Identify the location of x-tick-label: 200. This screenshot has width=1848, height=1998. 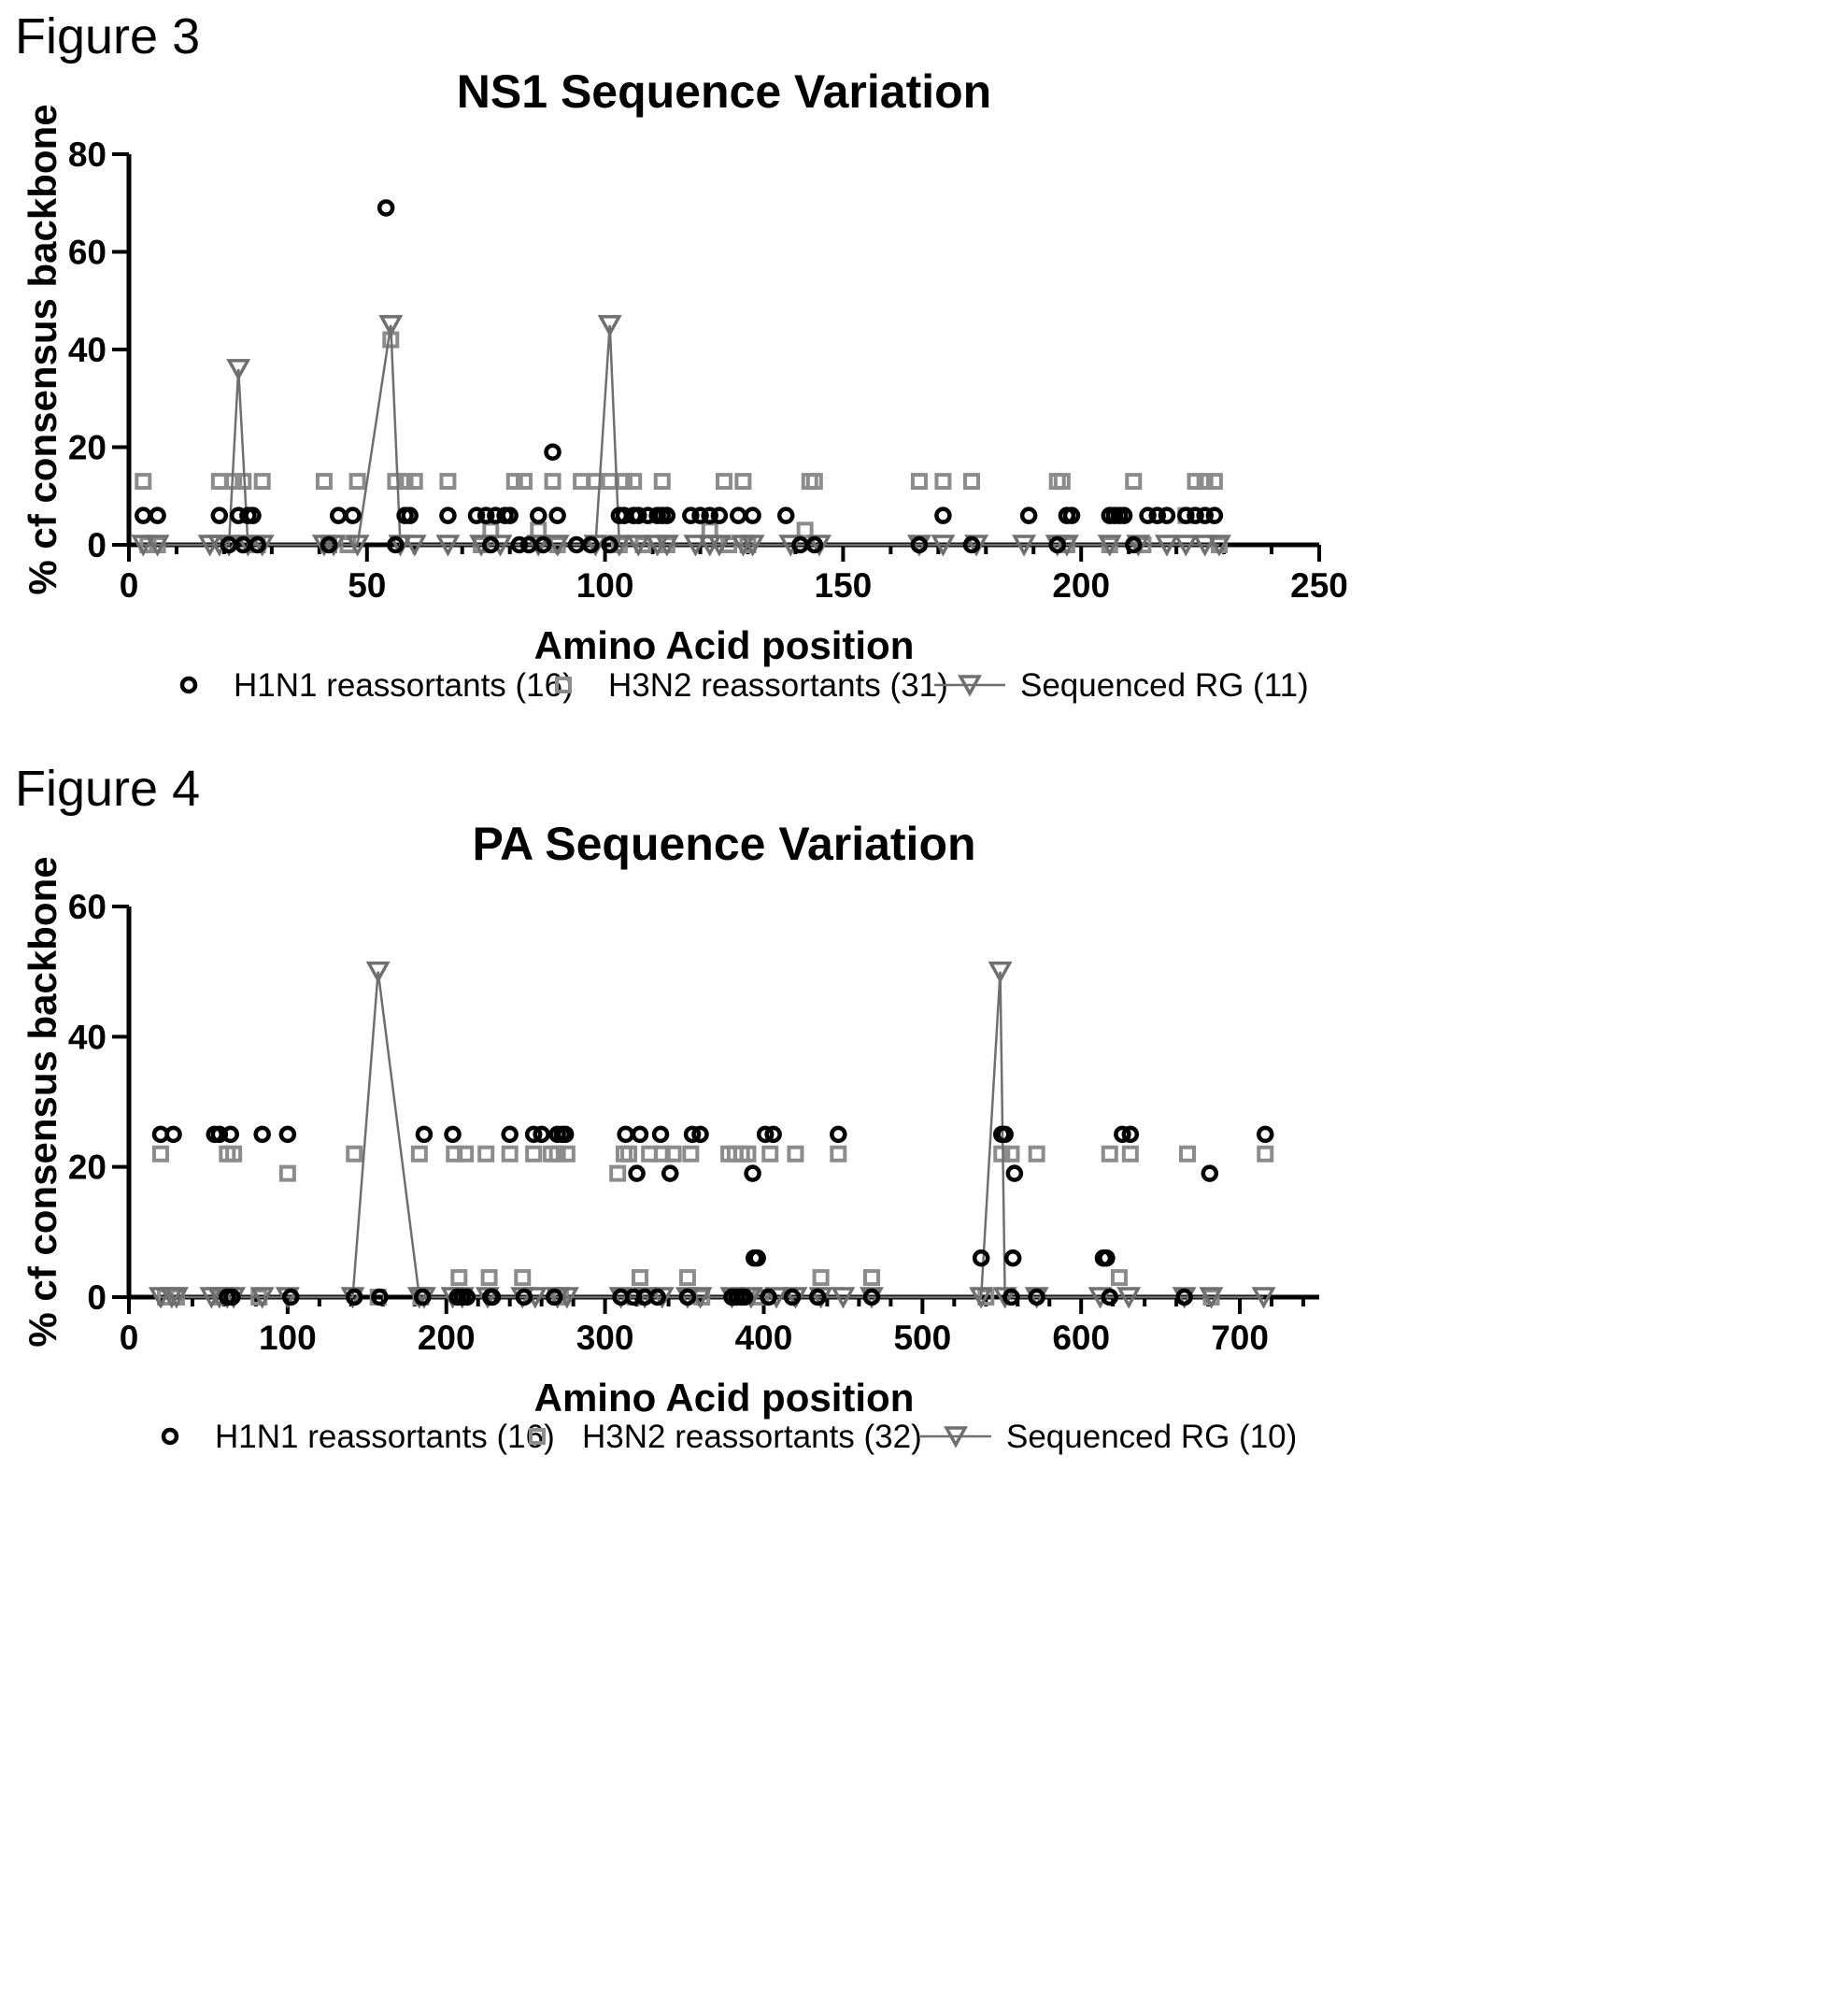
(447, 1338).